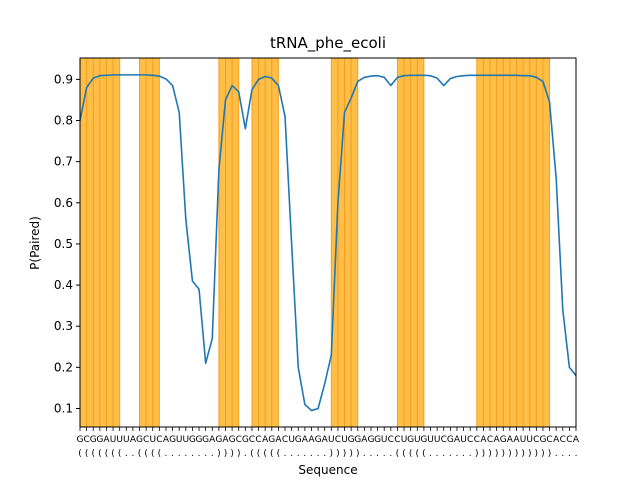 The width and height of the screenshot is (640, 480). Describe the element at coordinates (63, 326) in the screenshot. I see `y-tick-label: 0.3` at that location.